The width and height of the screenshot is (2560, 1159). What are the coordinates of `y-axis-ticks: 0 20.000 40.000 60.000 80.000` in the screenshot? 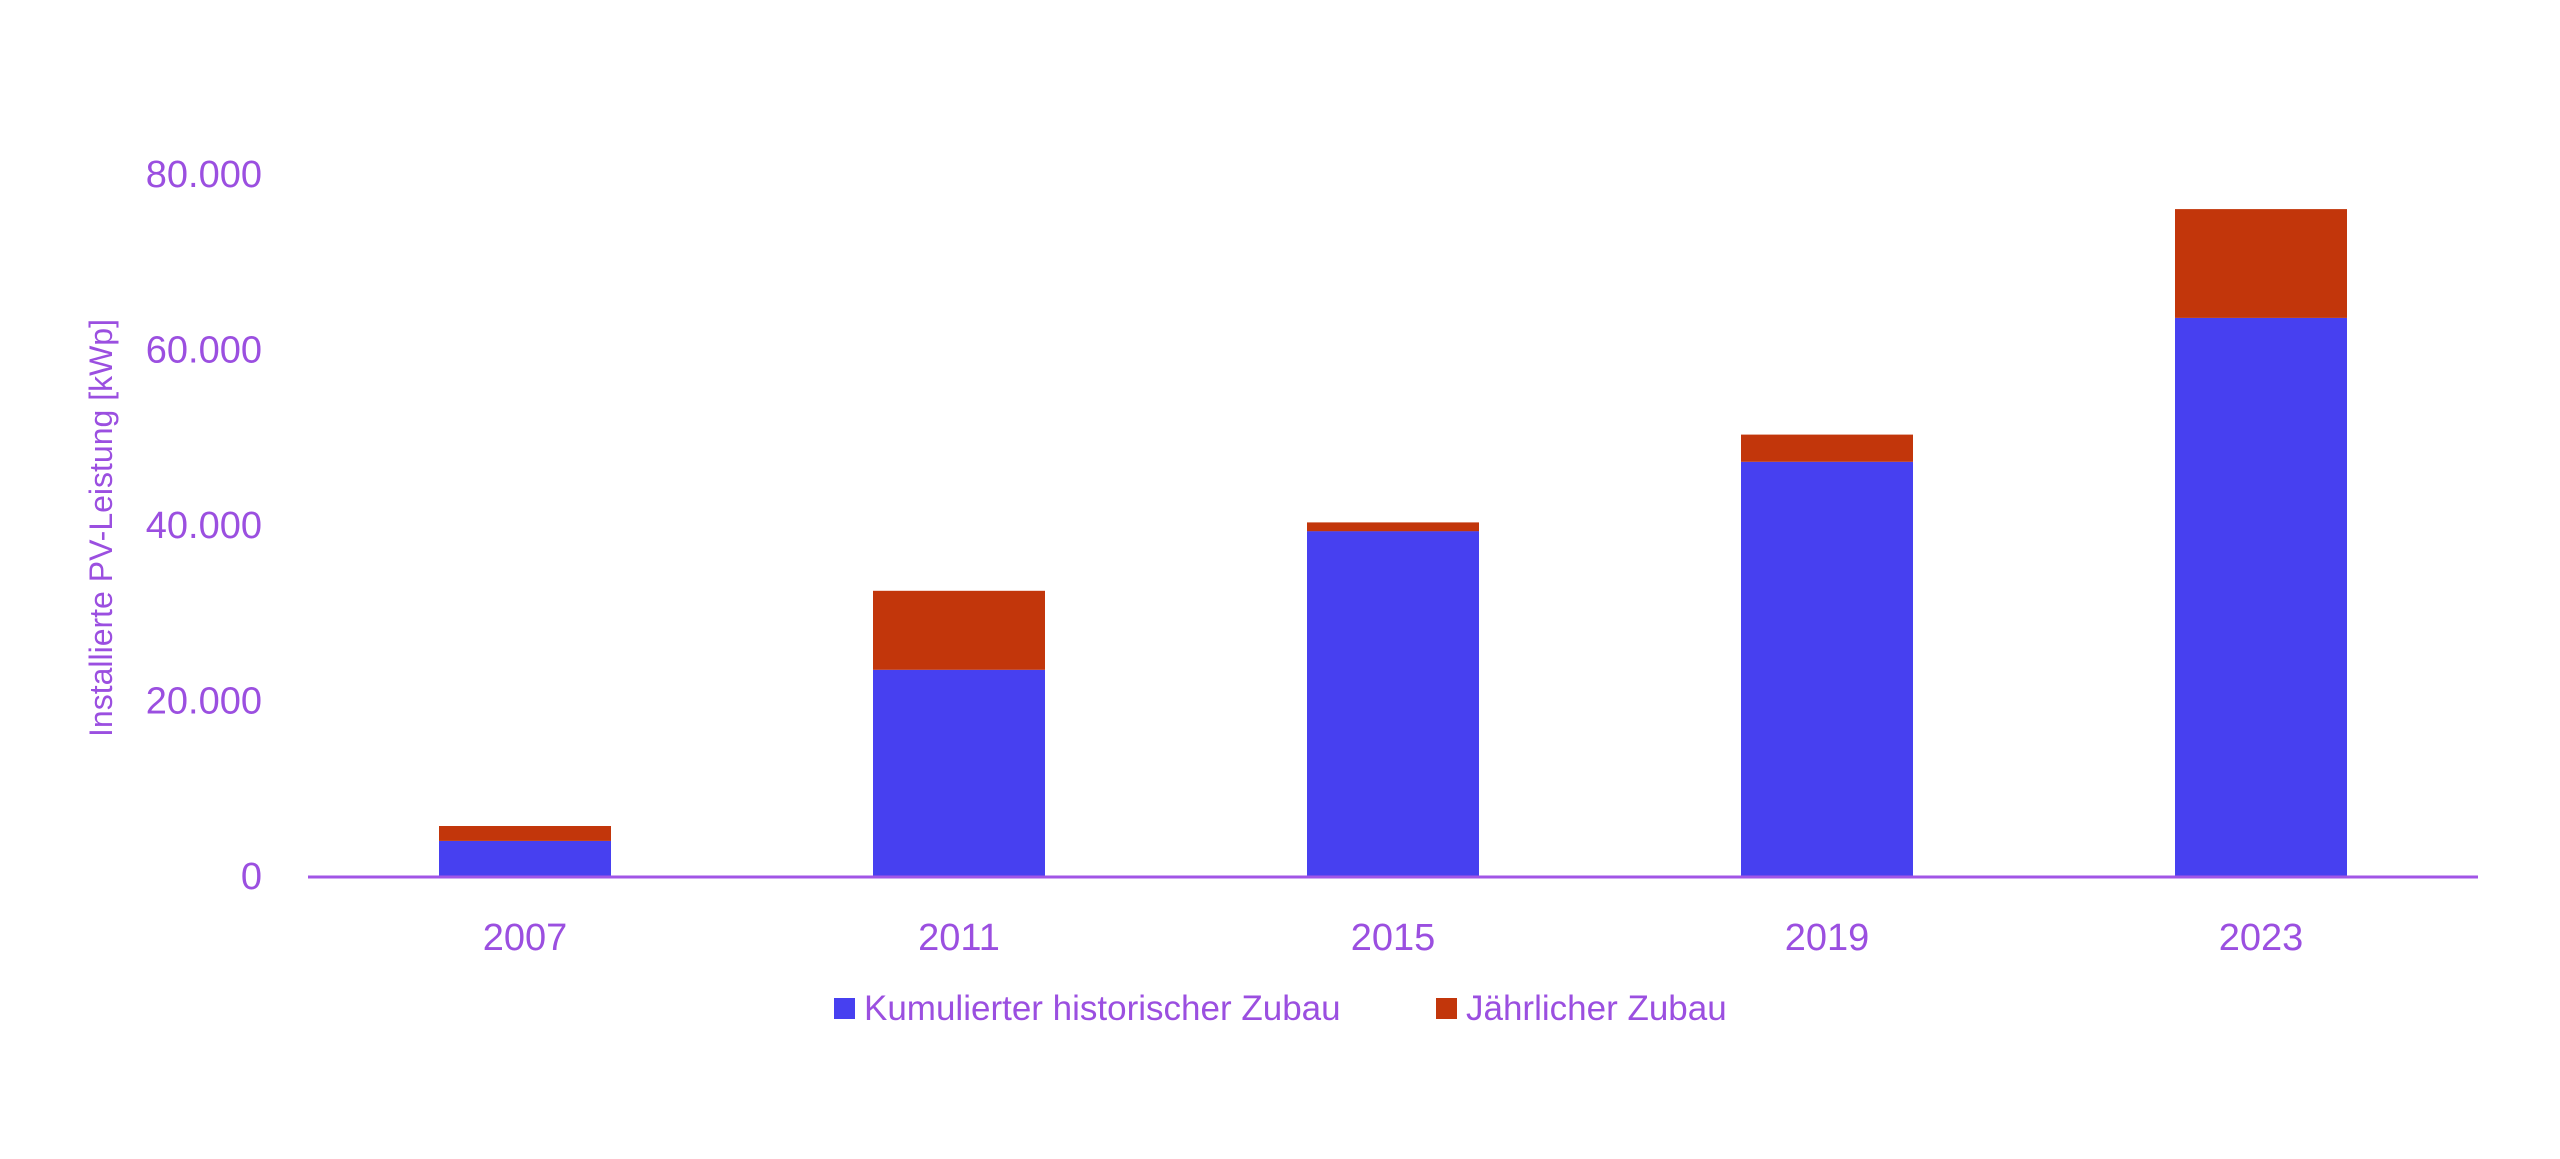 It's located at (204, 526).